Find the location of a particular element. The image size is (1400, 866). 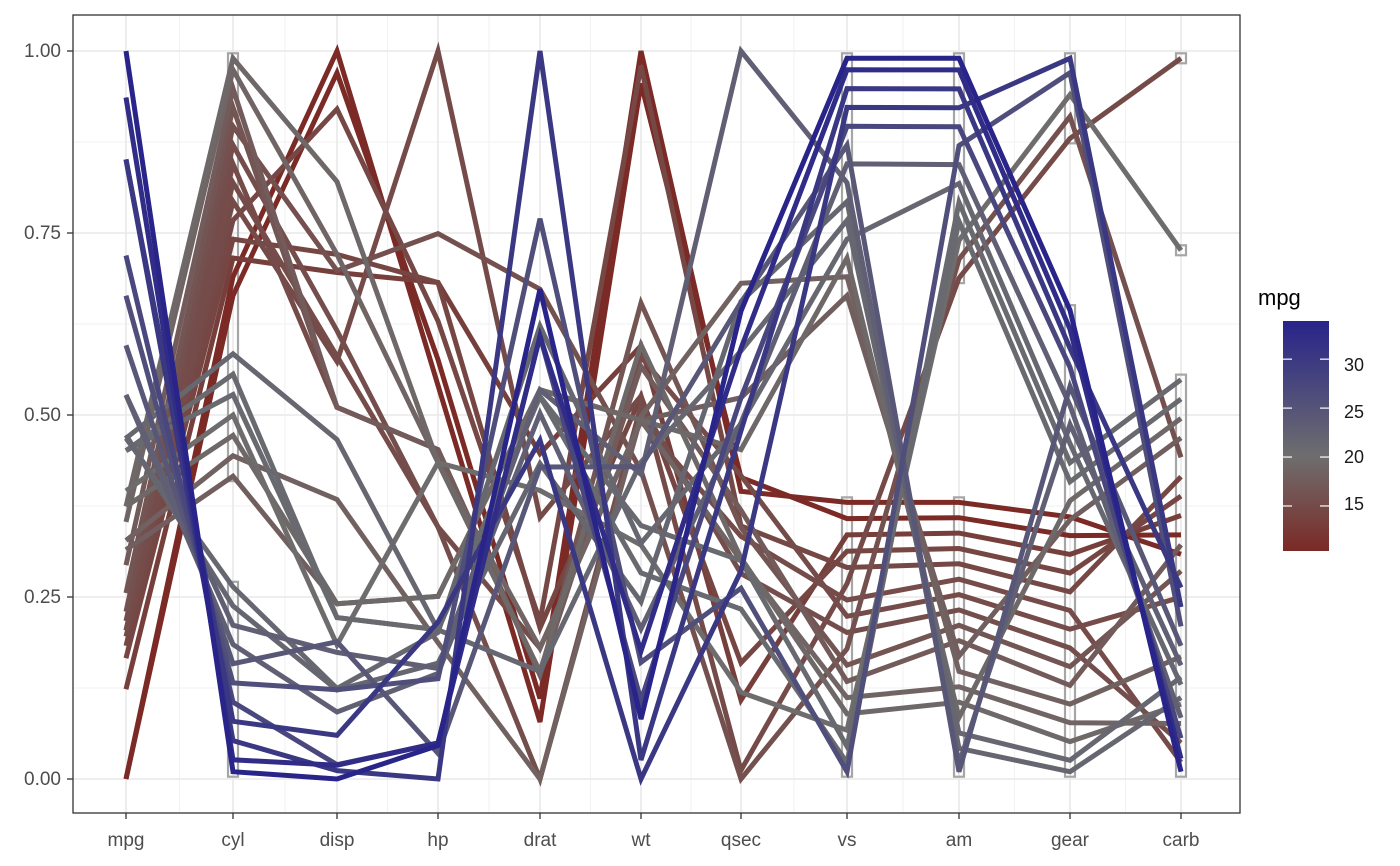

y-tick-label: 0.25 is located at coordinates (42, 597).